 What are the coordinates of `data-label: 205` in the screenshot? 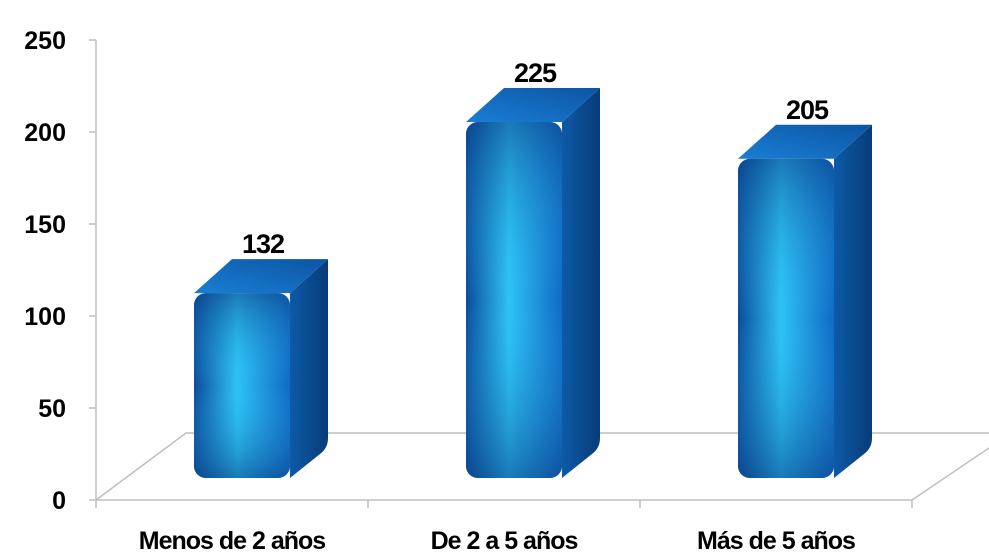 It's located at (807, 110).